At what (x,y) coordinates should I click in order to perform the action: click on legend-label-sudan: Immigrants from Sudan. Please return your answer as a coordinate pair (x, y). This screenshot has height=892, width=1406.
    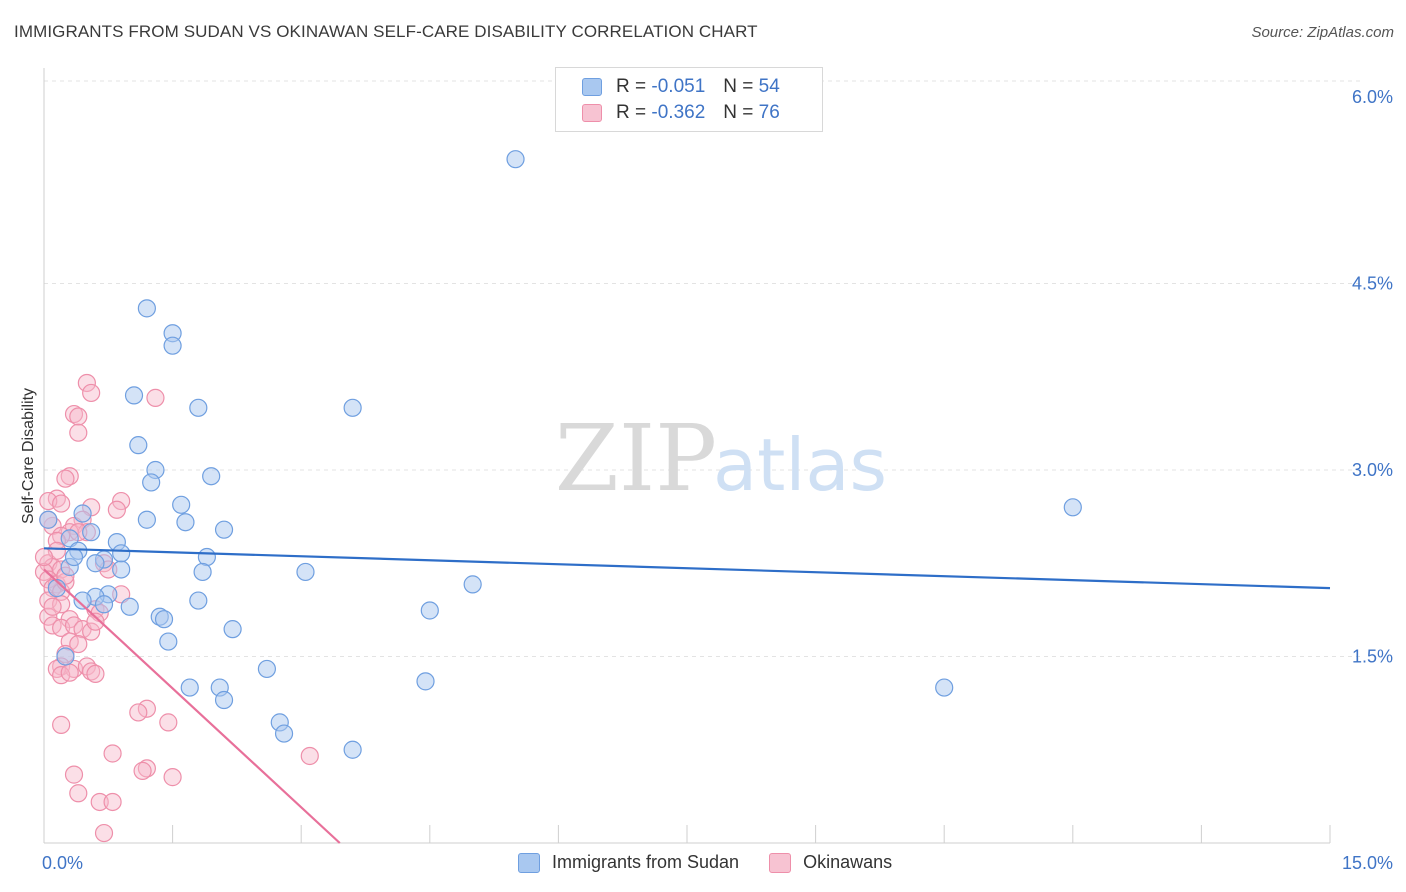
    Looking at the image, I should click on (646, 862).